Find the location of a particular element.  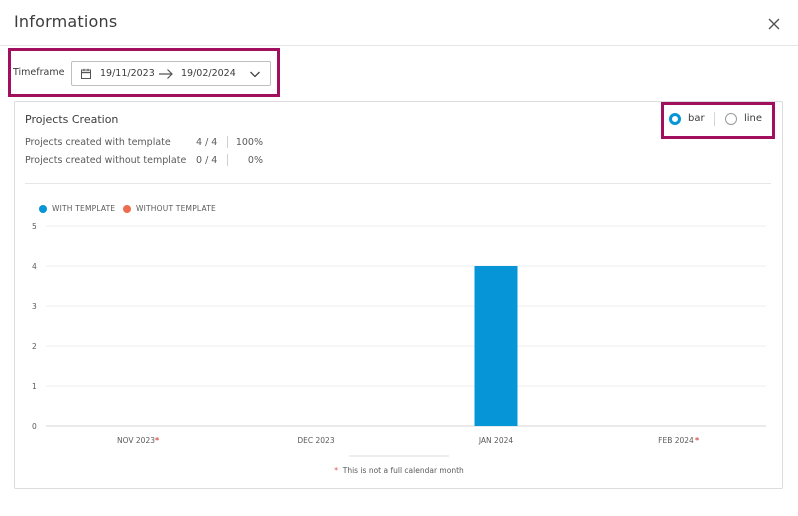

footnote-text: This is not a full calendar month is located at coordinates (403, 470).